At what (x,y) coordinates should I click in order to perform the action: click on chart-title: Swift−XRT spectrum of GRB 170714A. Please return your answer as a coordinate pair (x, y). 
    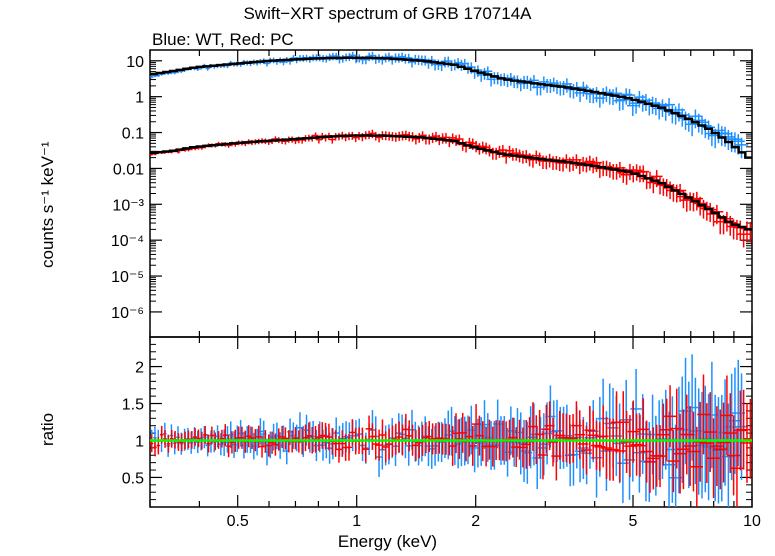
    Looking at the image, I should click on (387, 13).